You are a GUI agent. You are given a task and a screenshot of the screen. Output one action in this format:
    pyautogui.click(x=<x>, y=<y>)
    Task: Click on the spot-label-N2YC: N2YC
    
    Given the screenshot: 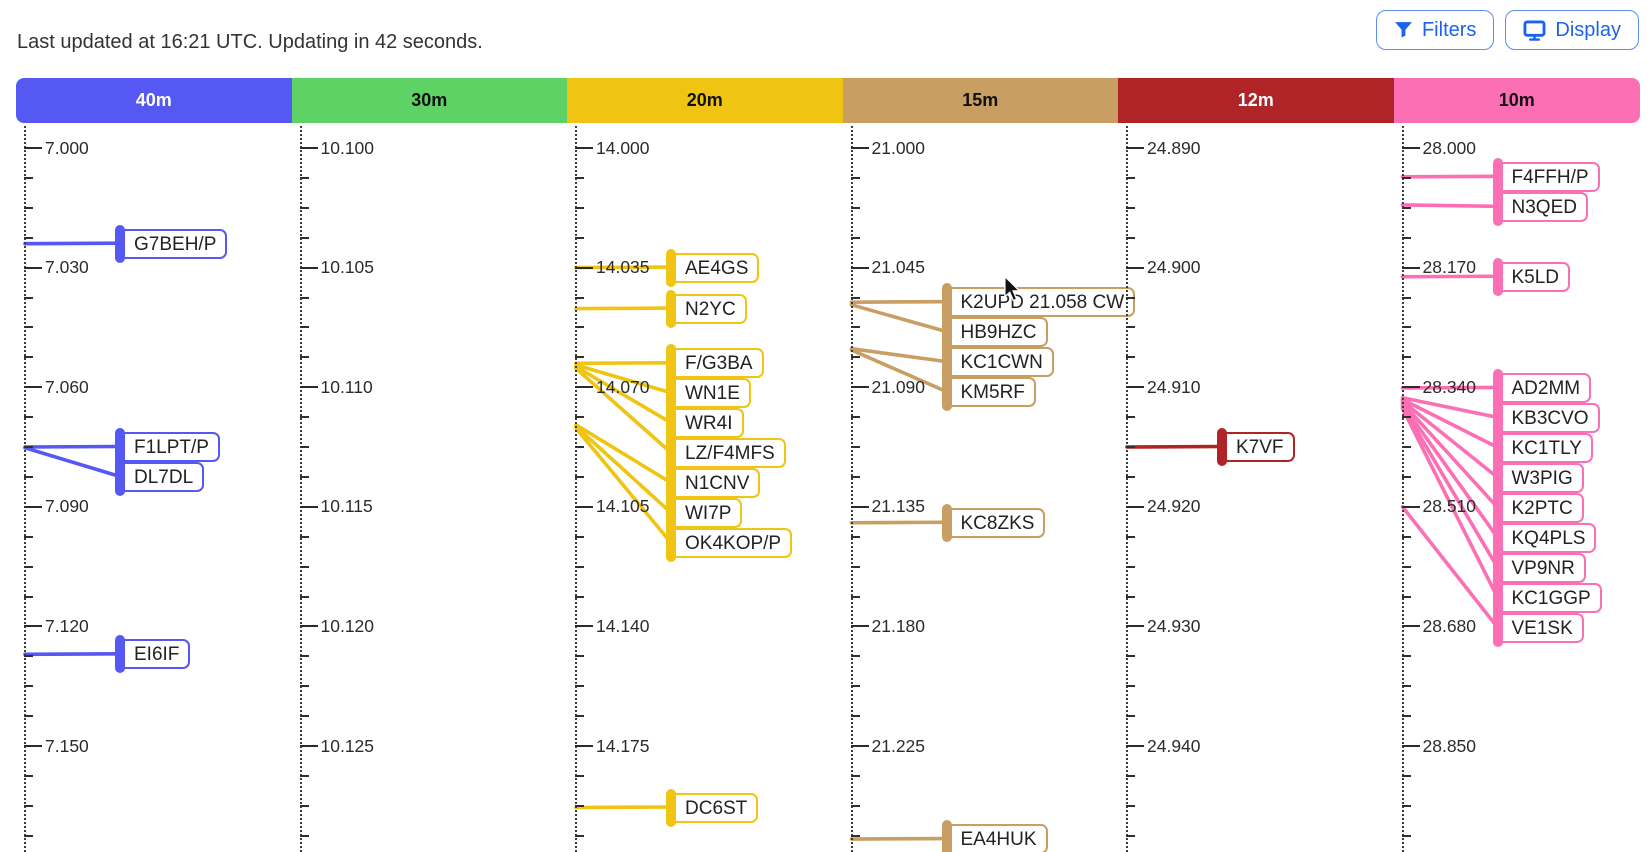 What is the action you would take?
    pyautogui.click(x=706, y=308)
    